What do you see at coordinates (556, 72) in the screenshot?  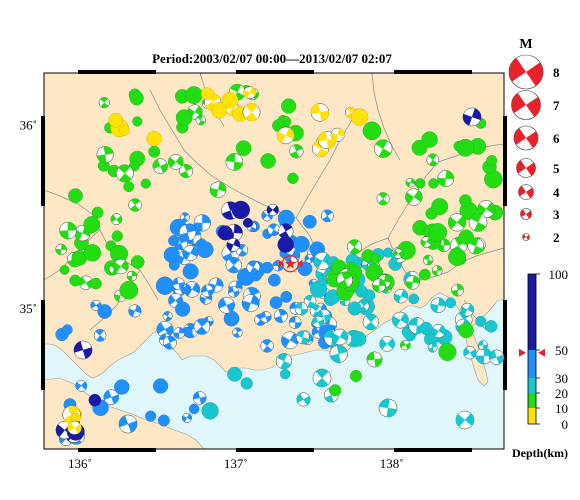 I see `magnitude-legend-label: 8` at bounding box center [556, 72].